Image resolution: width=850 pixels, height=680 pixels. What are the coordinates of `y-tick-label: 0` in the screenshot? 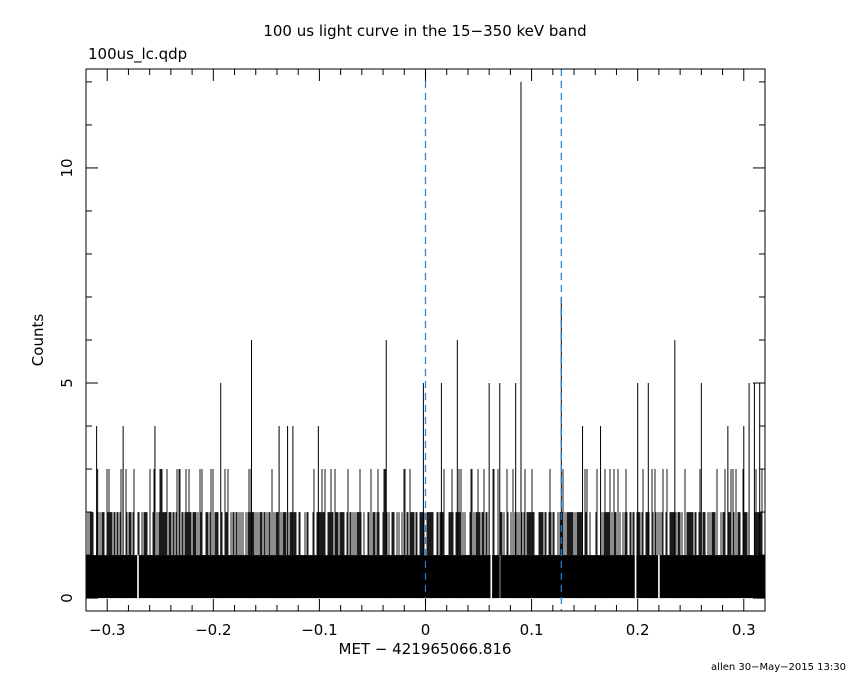 It's located at (67, 598).